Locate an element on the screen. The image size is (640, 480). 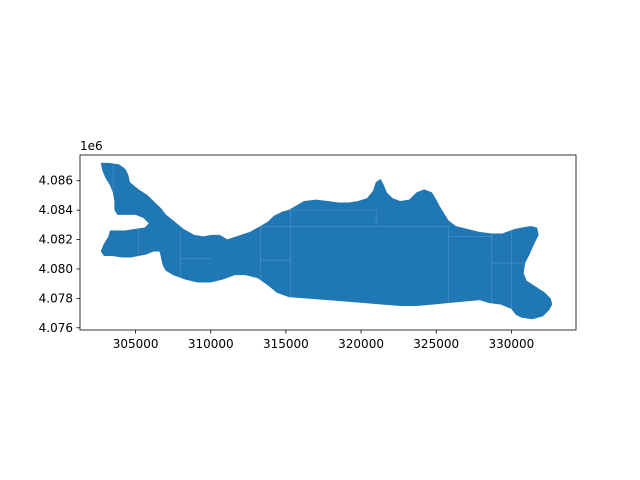
y-tick-label-5: 4.086 is located at coordinates (56, 181).